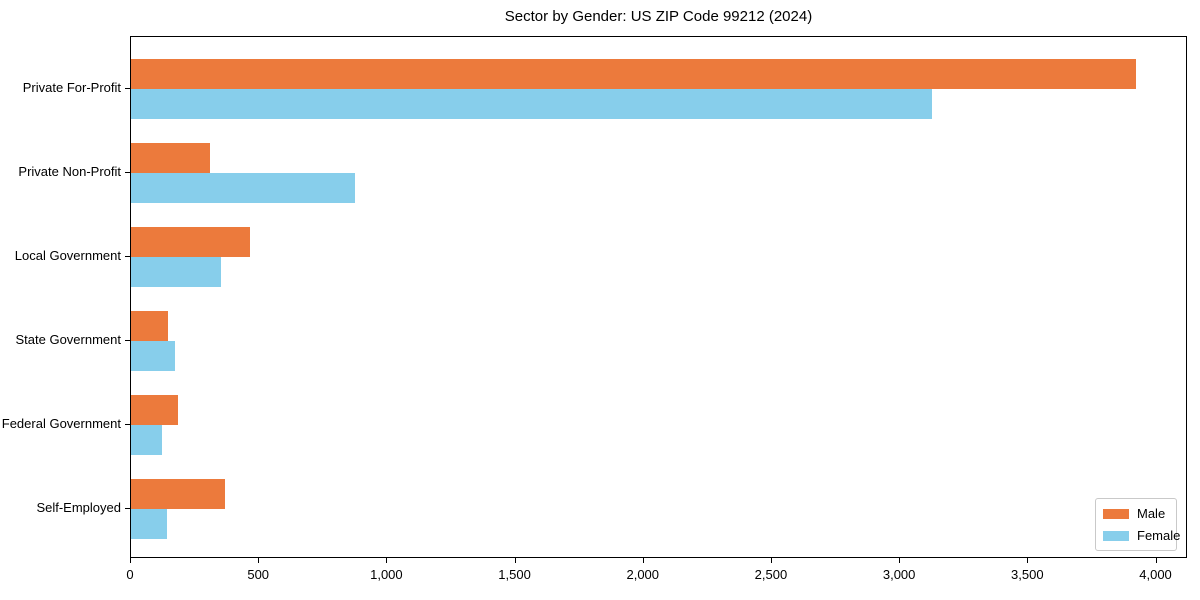 This screenshot has width=1200, height=600. I want to click on legend-swatch-male-icon, so click(1116, 513).